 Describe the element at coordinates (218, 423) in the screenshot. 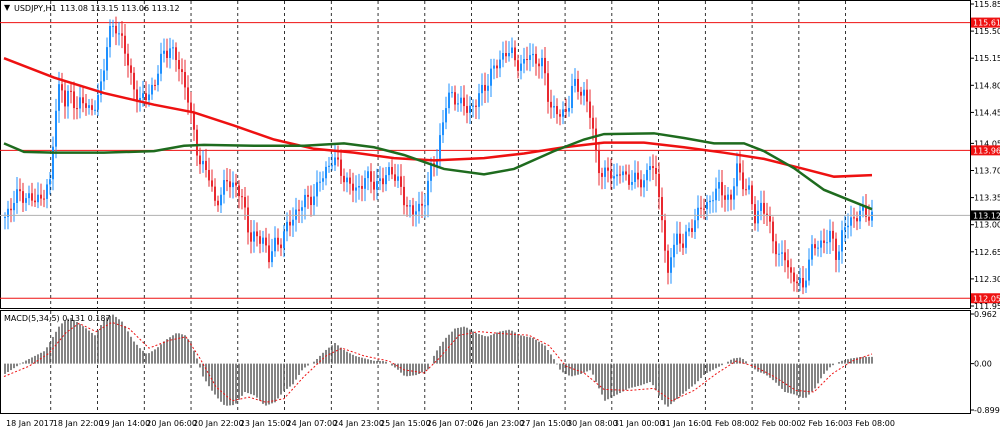

I see `x-tick-label: 20 Jan 22:00` at that location.